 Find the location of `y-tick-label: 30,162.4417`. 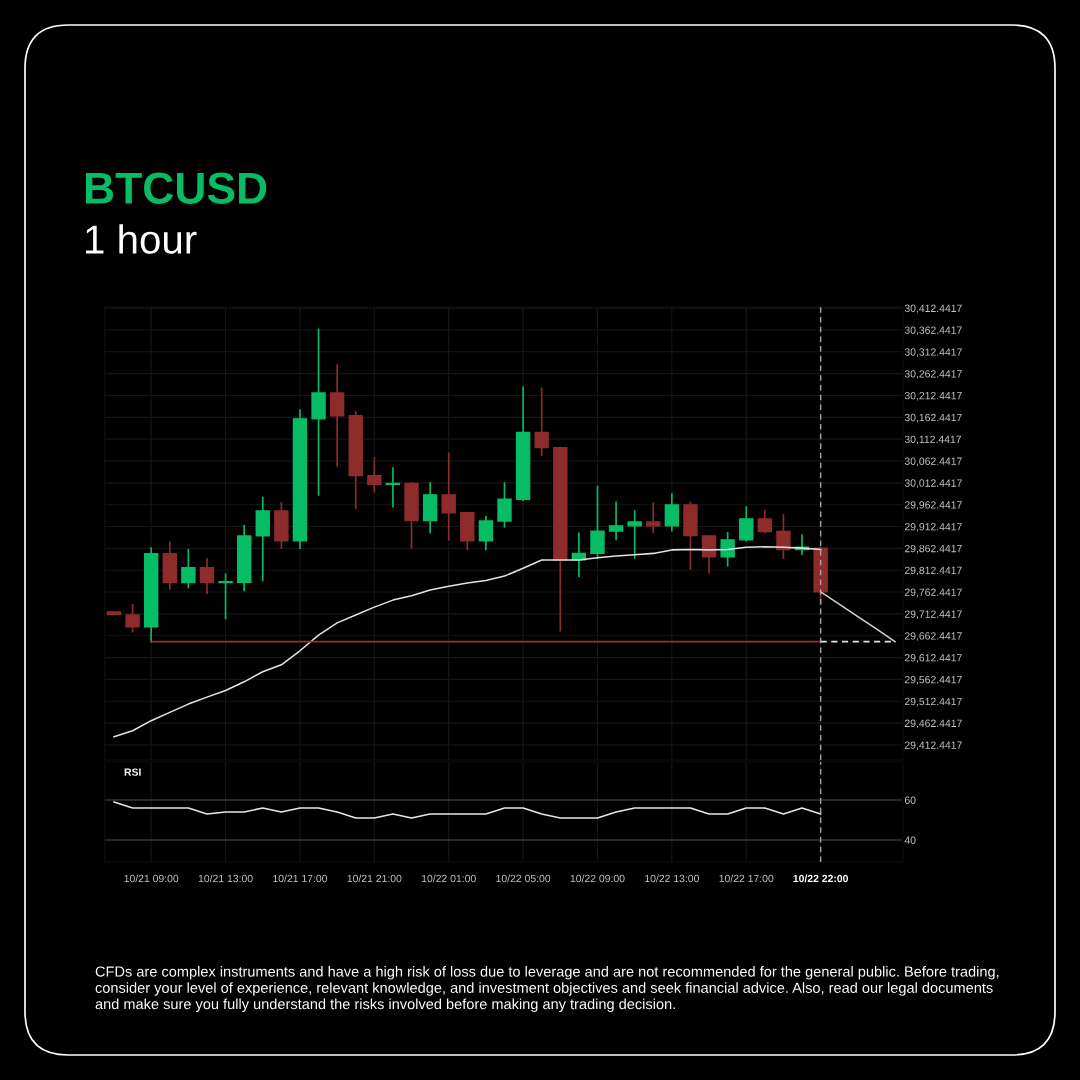

y-tick-label: 30,162.4417 is located at coordinates (933, 418).